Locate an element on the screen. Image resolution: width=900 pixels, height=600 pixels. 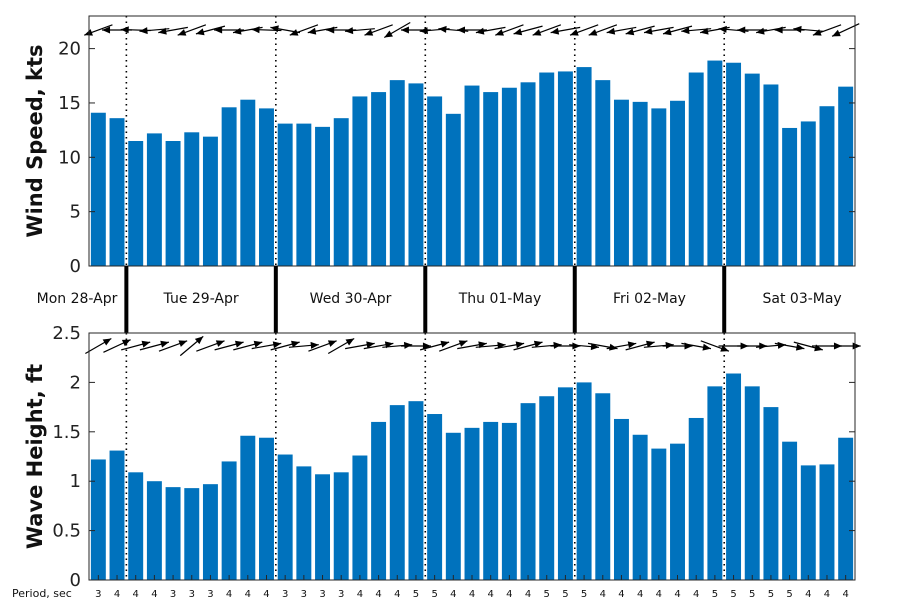
wind-panel-ytick-label-5: 20 is located at coordinates (69, 49).